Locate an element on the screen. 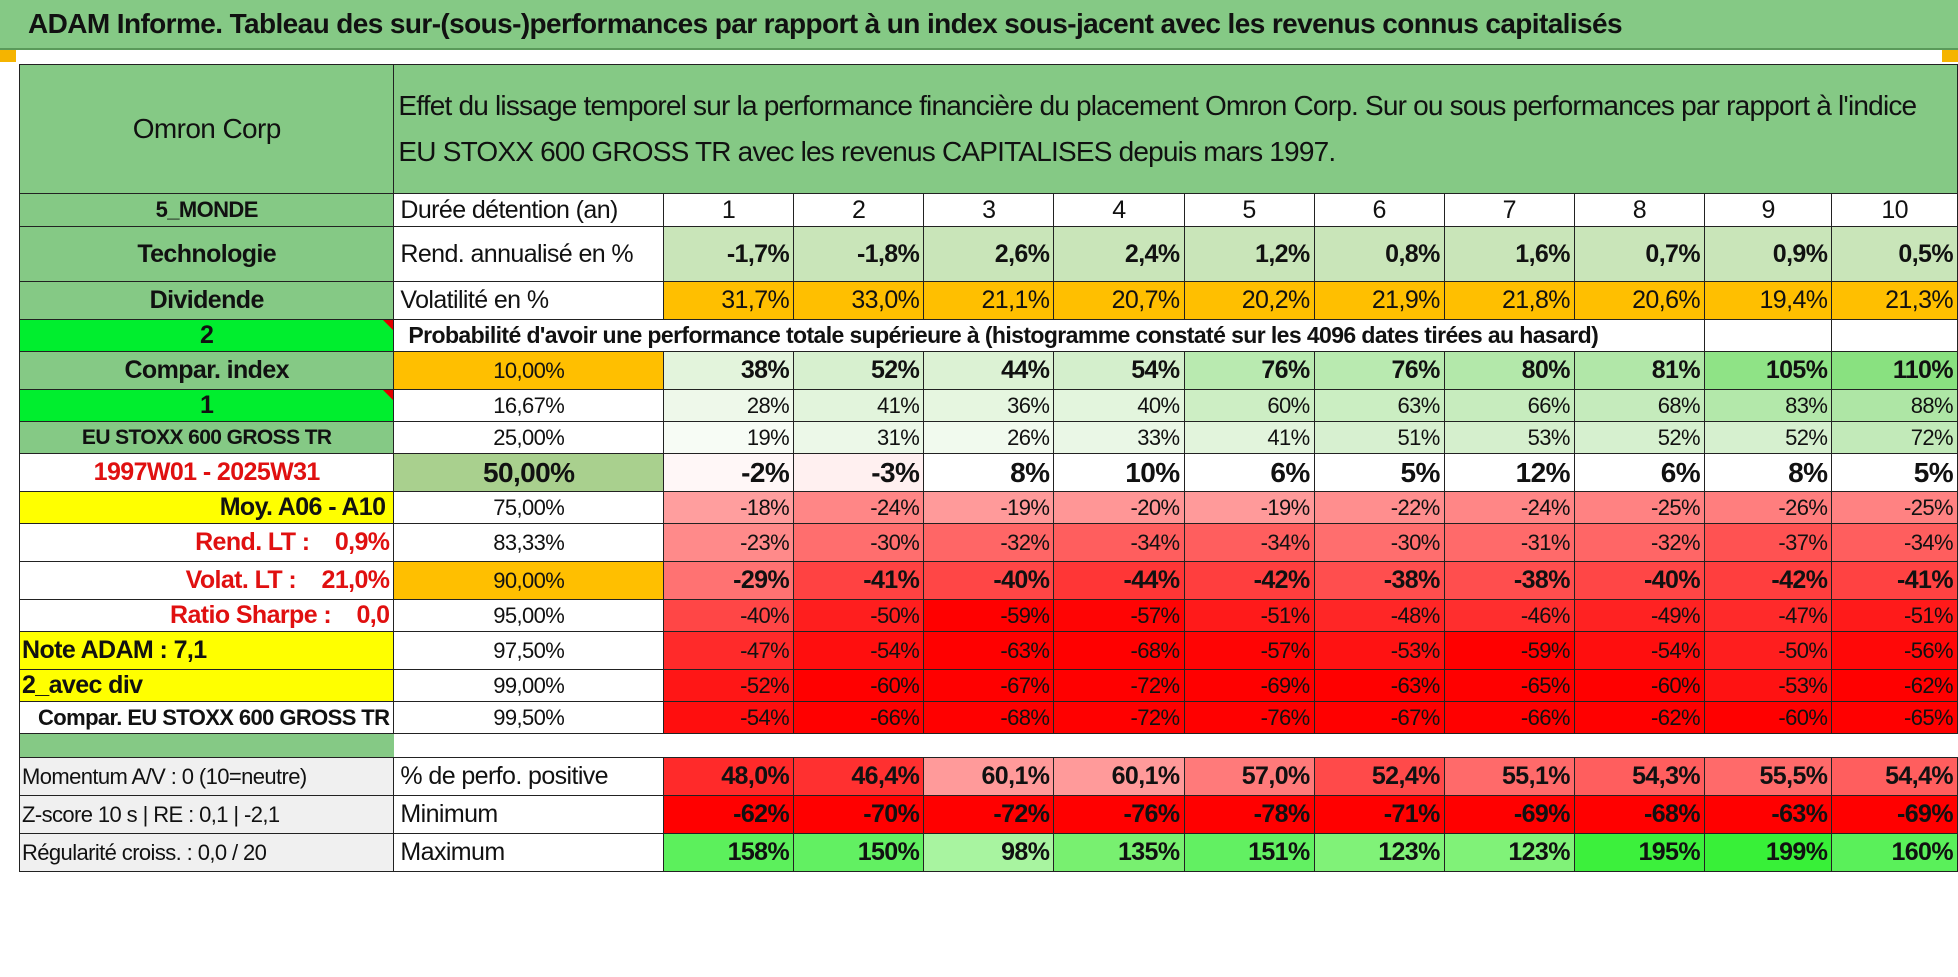 This screenshot has width=1958, height=977. quantile-value: 41% is located at coordinates (859, 405).